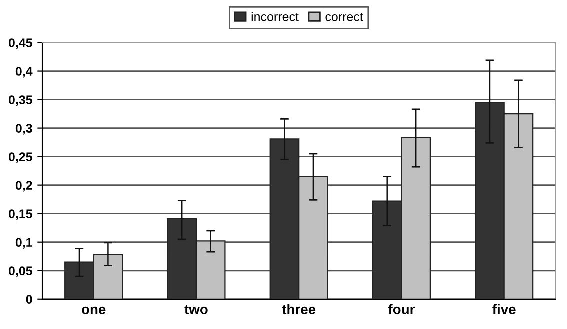  I want to click on x-tick-label: three, so click(299, 309).